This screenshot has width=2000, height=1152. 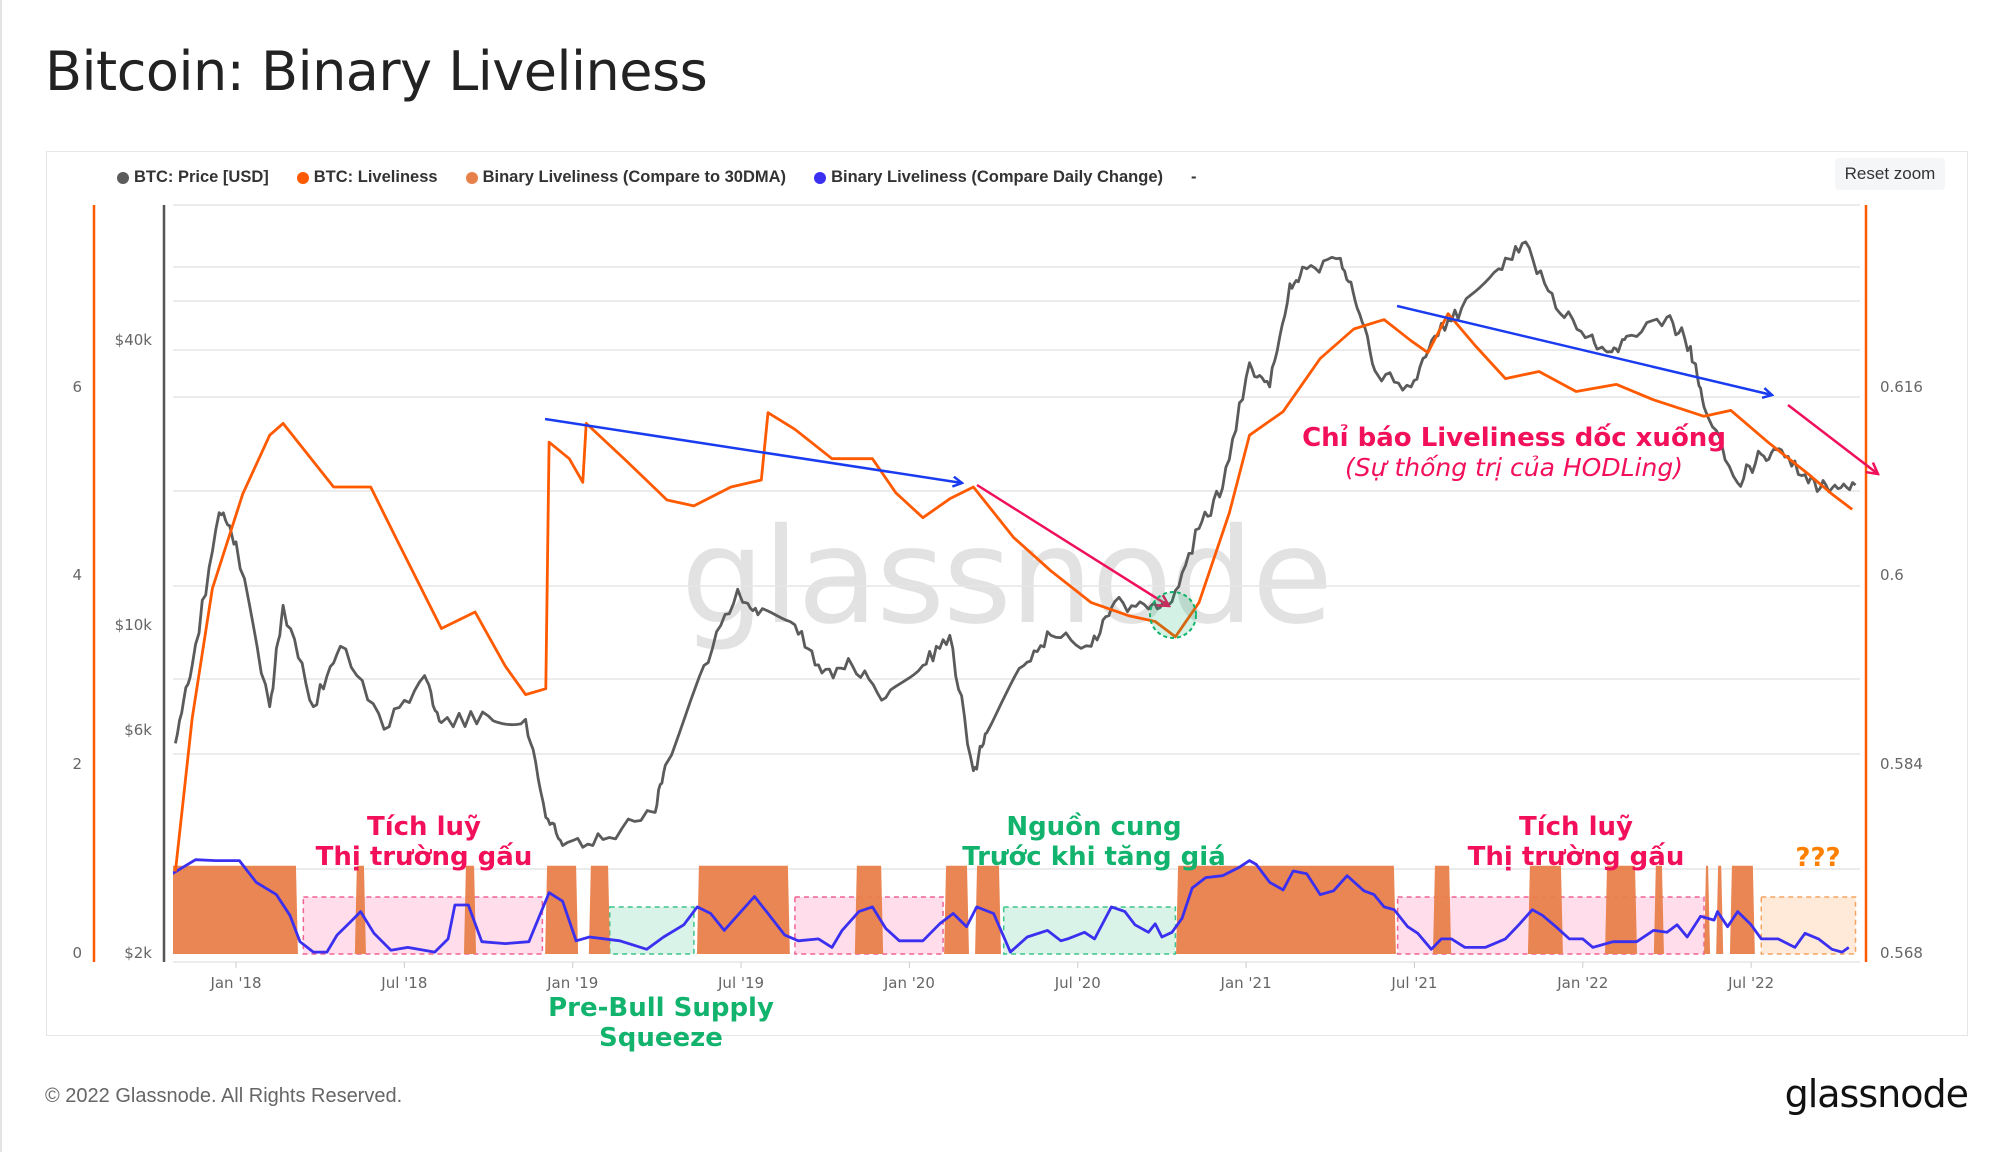 What do you see at coordinates (1414, 983) in the screenshot?
I see `x-axis-tick: Jul '21` at bounding box center [1414, 983].